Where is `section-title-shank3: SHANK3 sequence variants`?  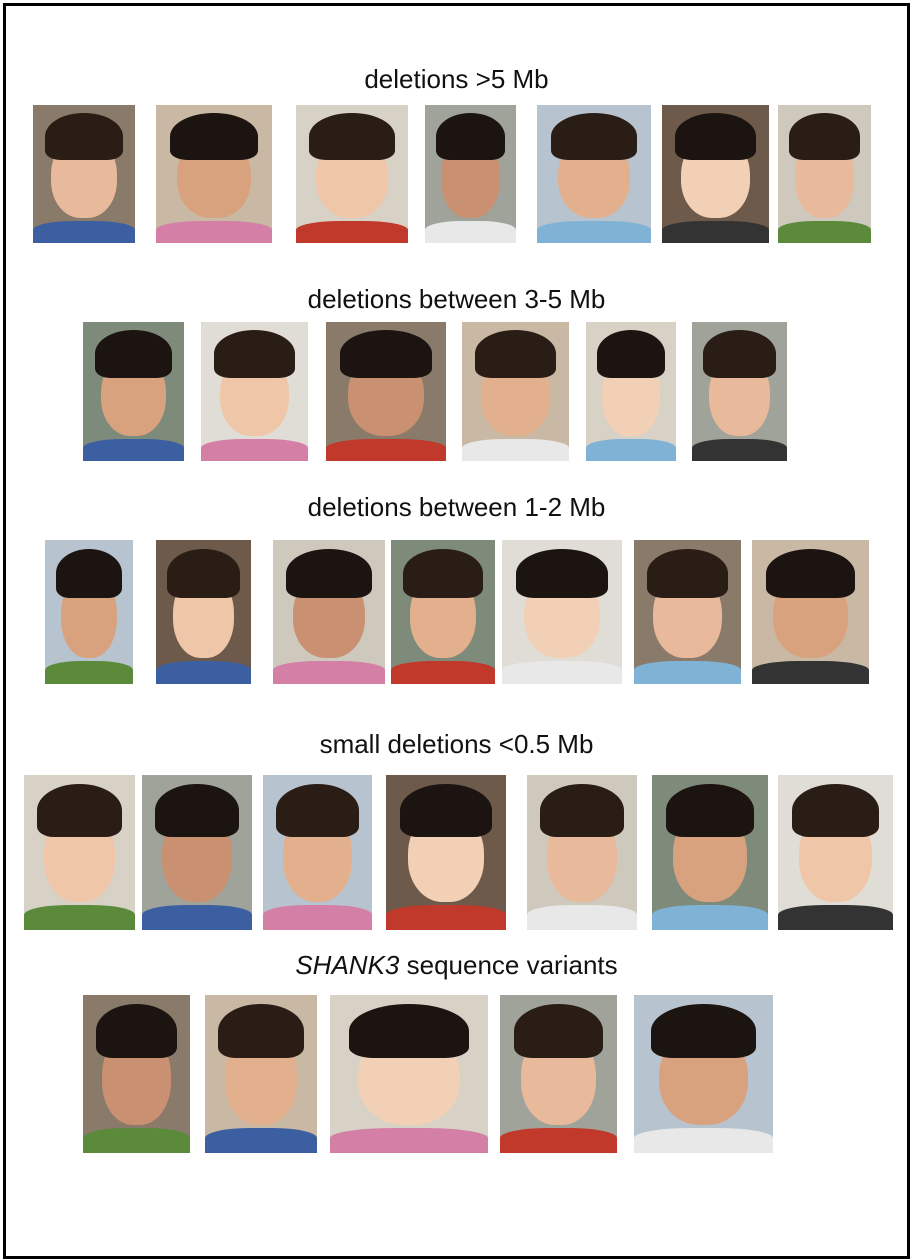
section-title-shank3: SHANK3 sequence variants is located at coordinates (456, 965).